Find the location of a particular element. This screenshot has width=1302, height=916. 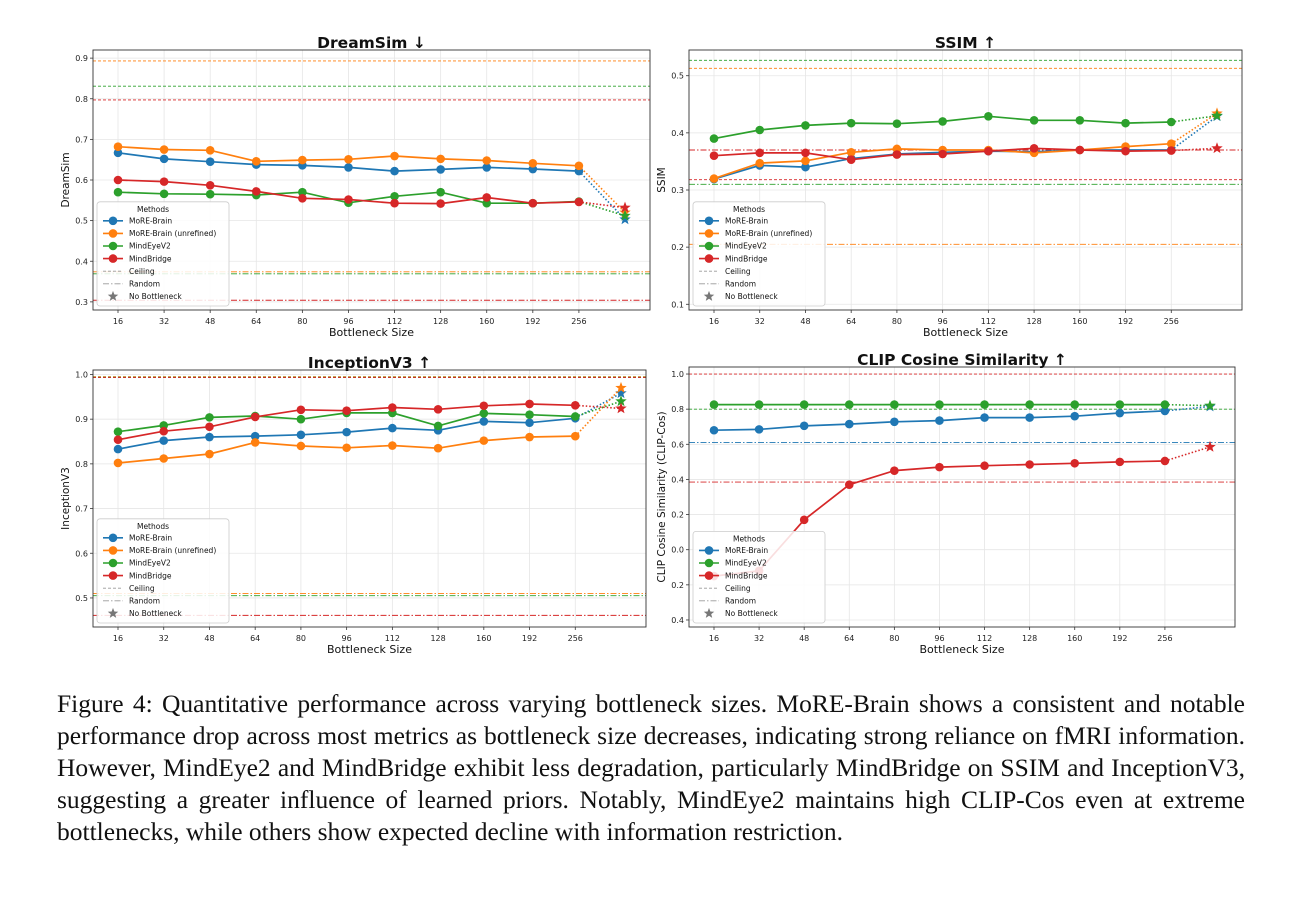

legend-label-mindeyev2: MindEyeV2 is located at coordinates (746, 563).